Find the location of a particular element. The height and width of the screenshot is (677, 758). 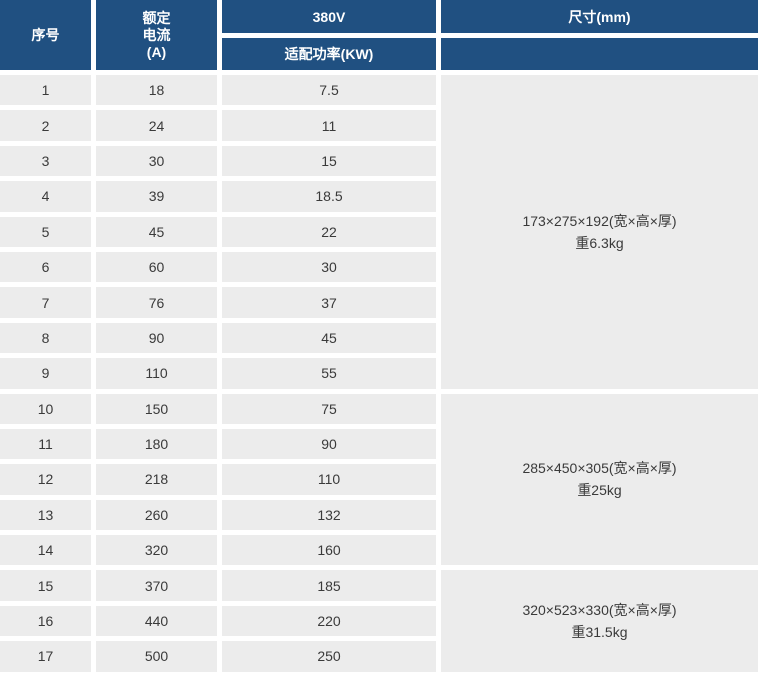

cell-serial: 10 is located at coordinates (45, 408).